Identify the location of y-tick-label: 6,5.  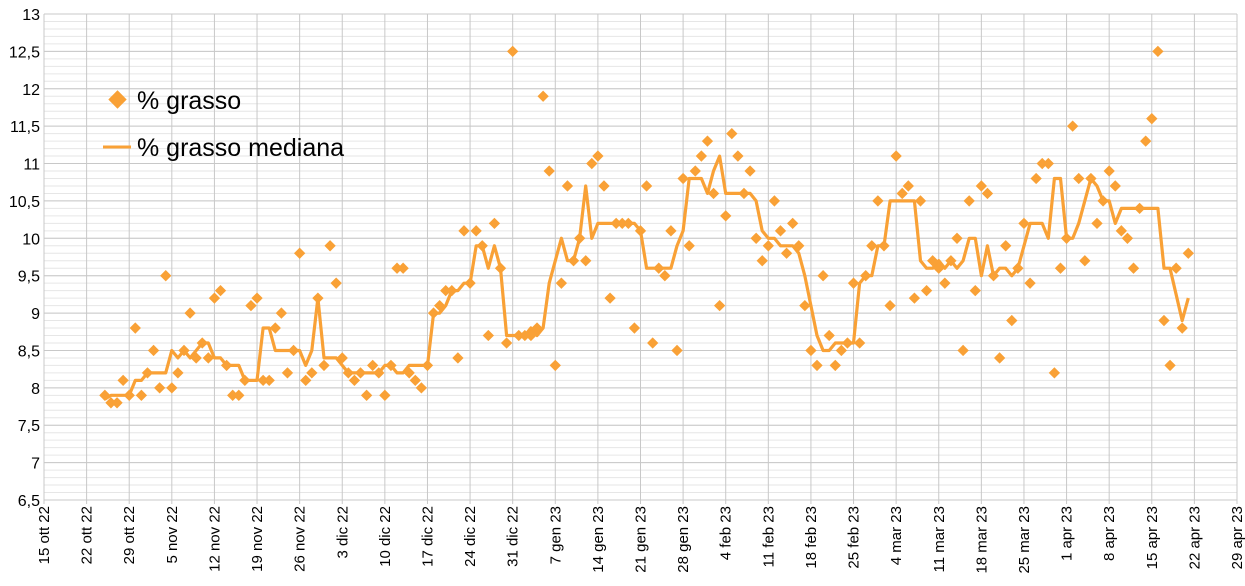
(29, 501).